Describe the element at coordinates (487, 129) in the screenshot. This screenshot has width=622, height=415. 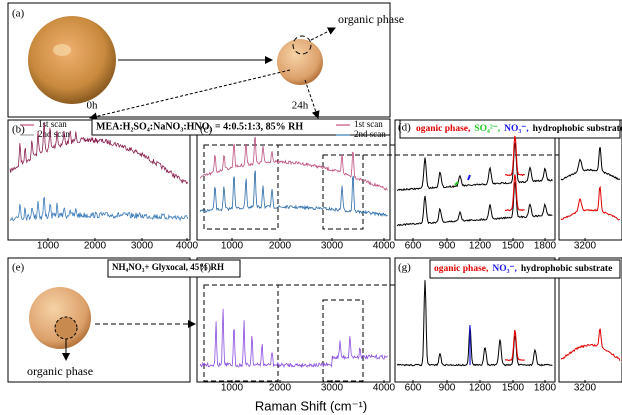
I see `title-part: SO₄²⁻,` at that location.